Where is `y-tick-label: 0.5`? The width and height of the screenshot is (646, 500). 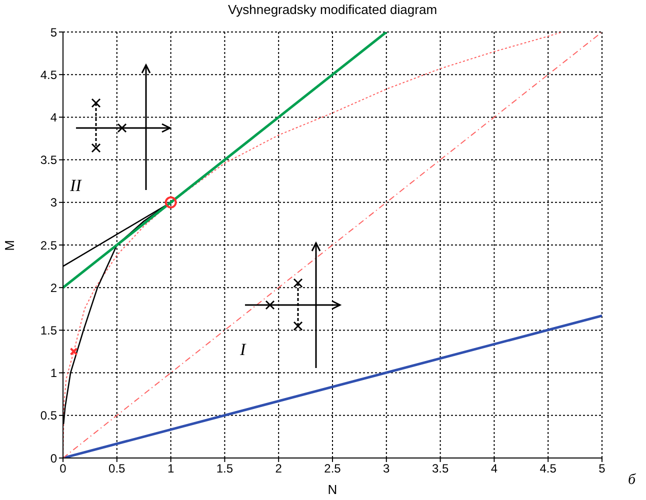
y-tick-label: 0.5 is located at coordinates (49, 415).